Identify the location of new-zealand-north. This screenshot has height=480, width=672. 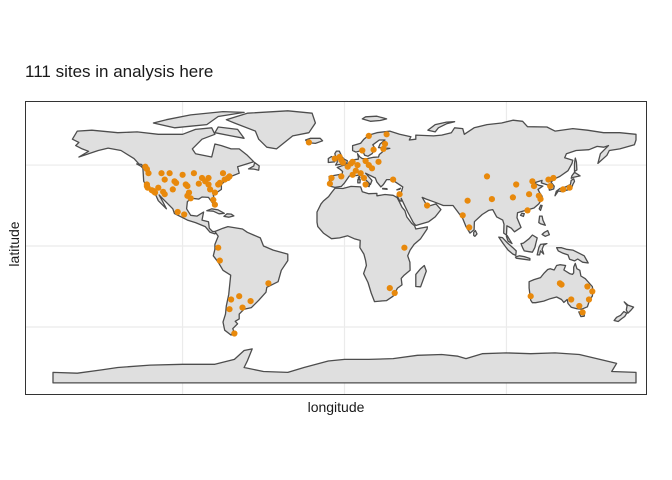
(629, 307).